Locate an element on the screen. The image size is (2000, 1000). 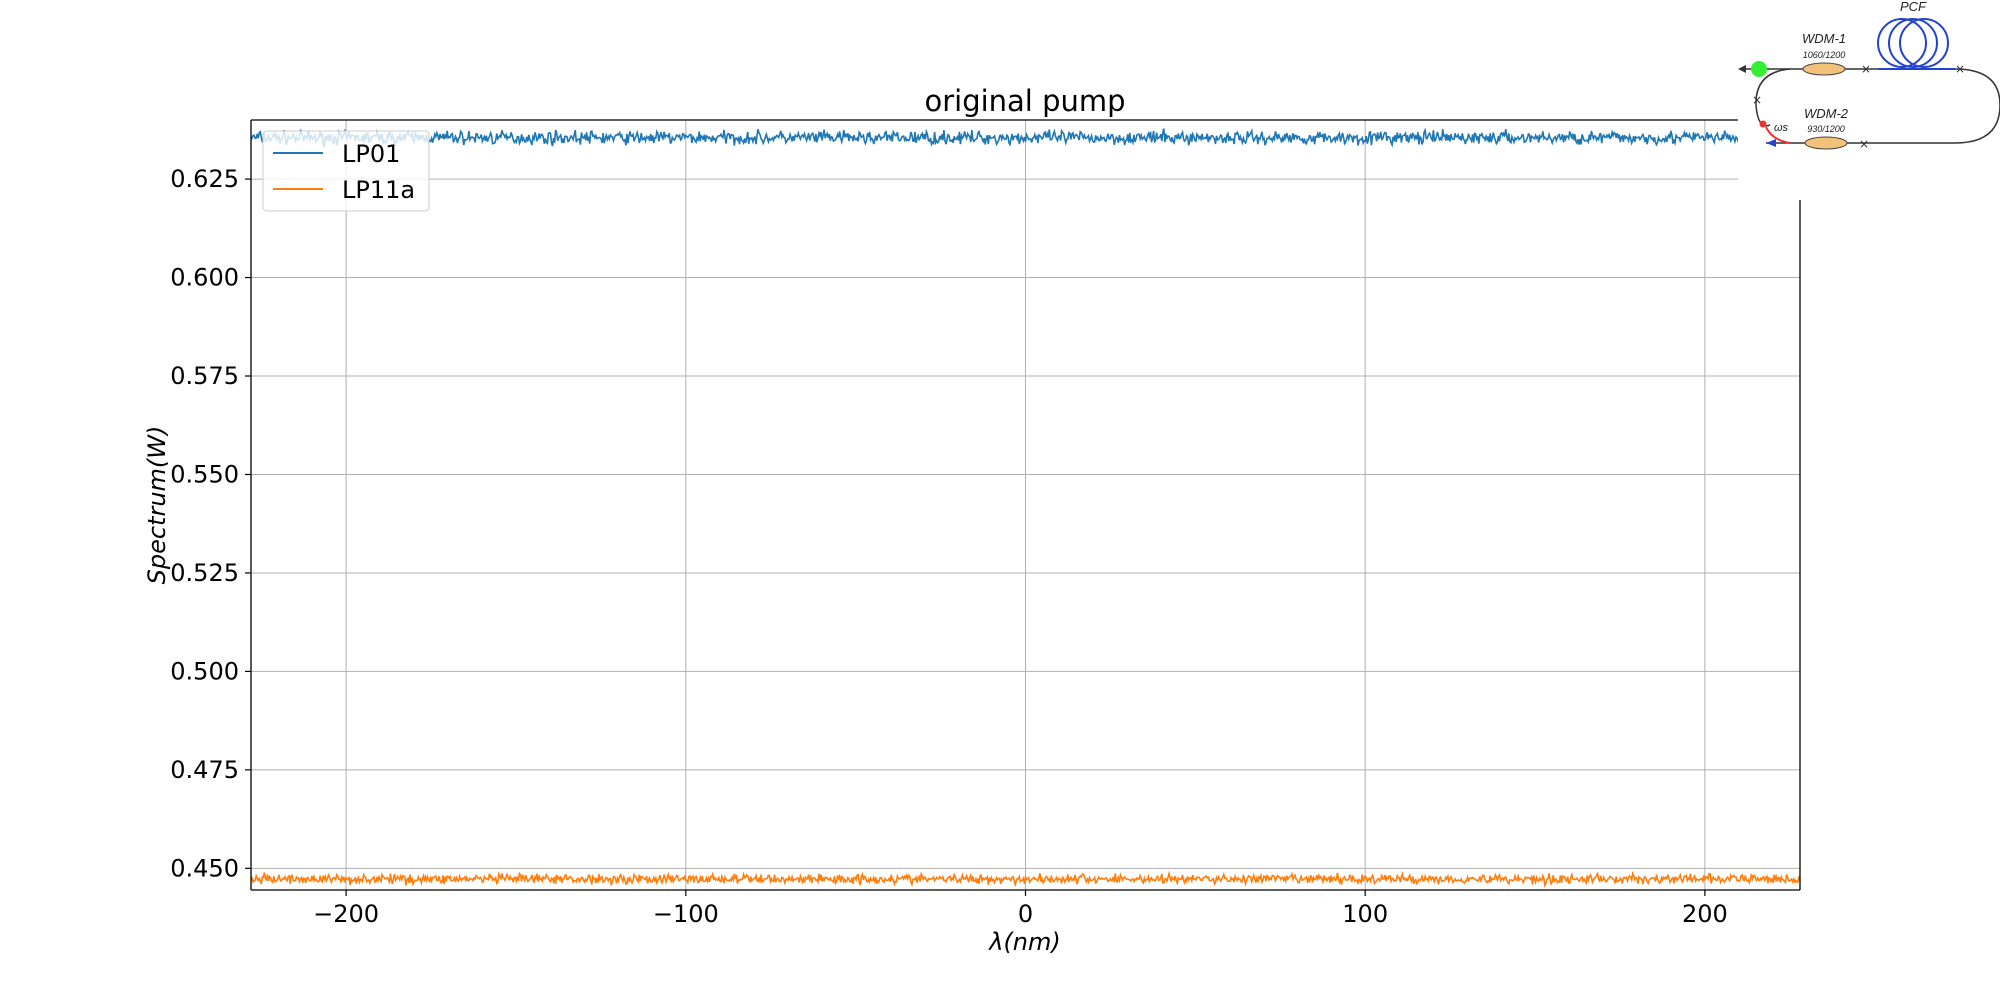
legend-box is located at coordinates (346, 171).